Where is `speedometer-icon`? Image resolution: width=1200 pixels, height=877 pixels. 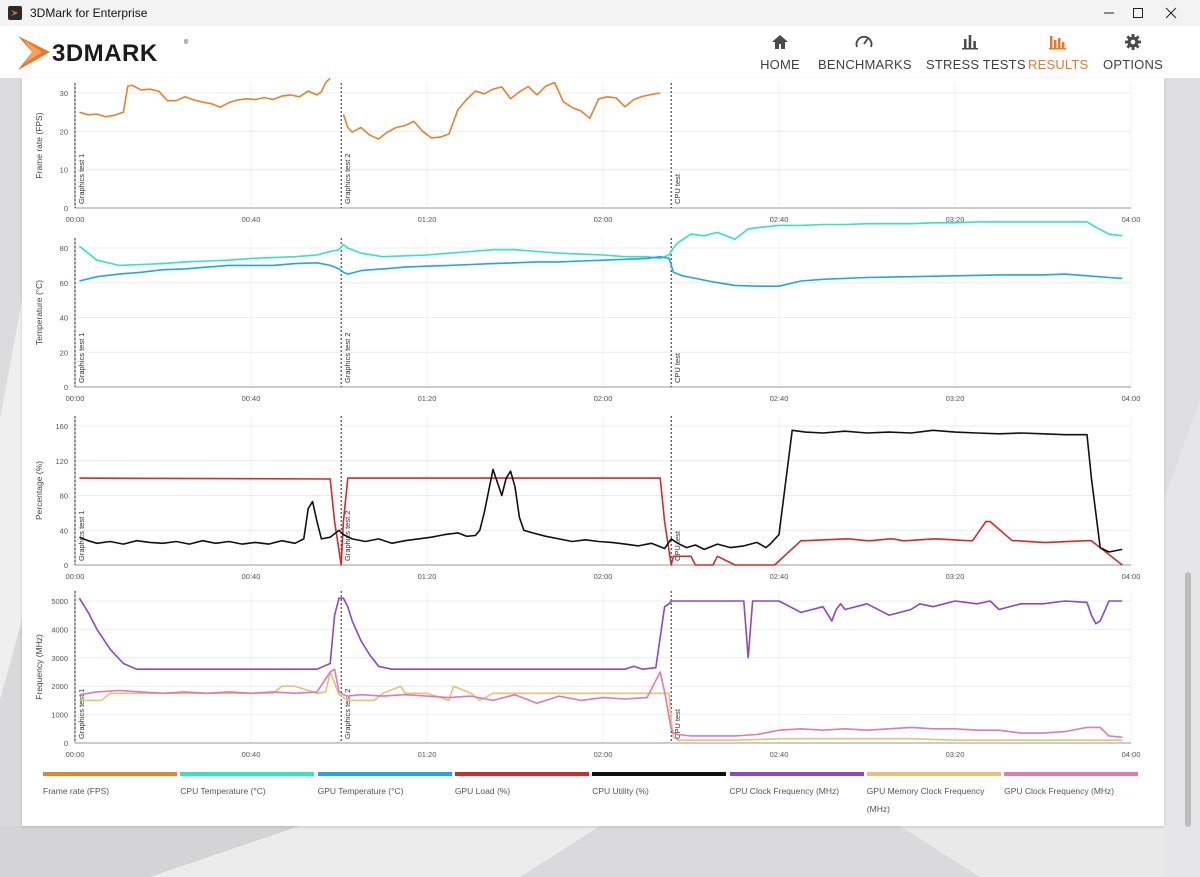
speedometer-icon is located at coordinates (864, 41).